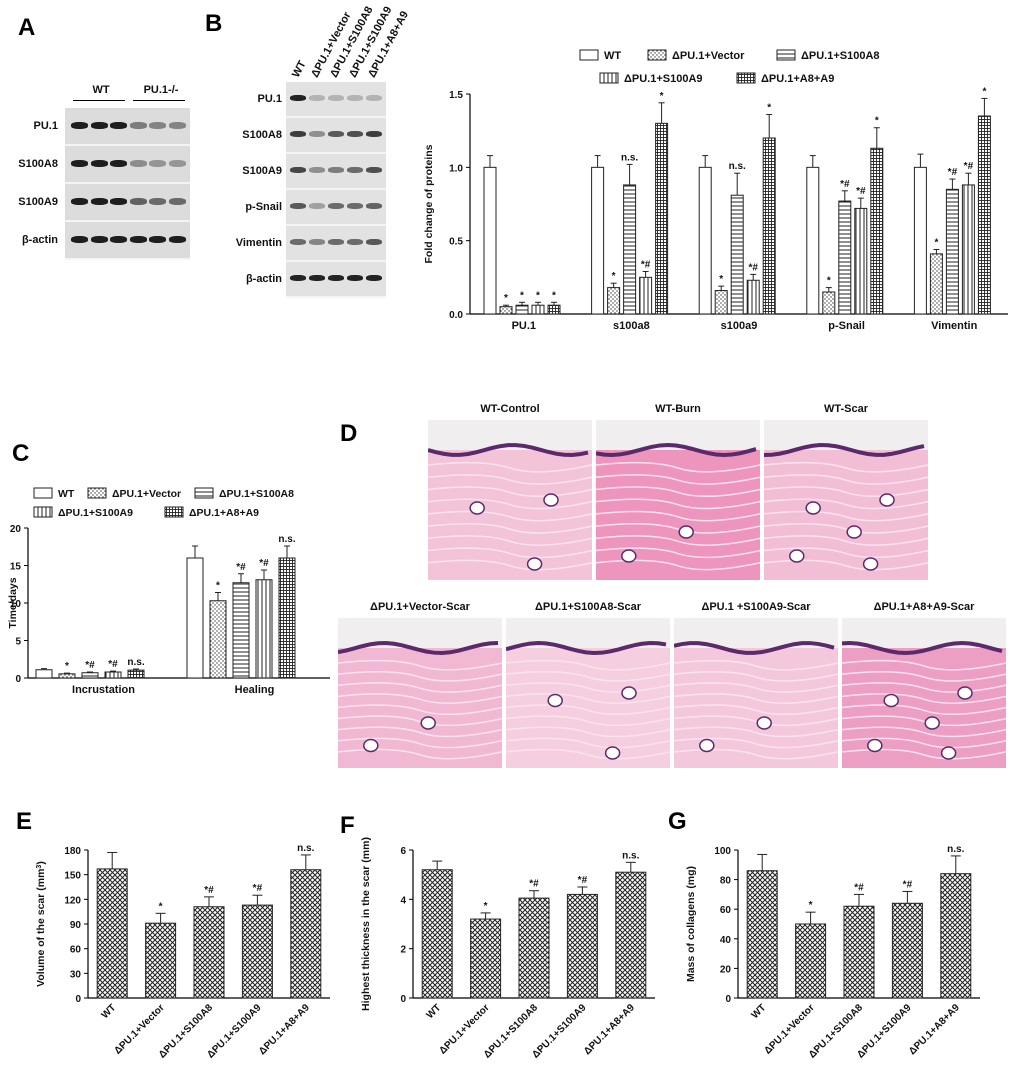 Image resolution: width=1020 pixels, height=1083 pixels. Describe the element at coordinates (16, 604) in the screenshot. I see `y-tick-label: 10` at that location.